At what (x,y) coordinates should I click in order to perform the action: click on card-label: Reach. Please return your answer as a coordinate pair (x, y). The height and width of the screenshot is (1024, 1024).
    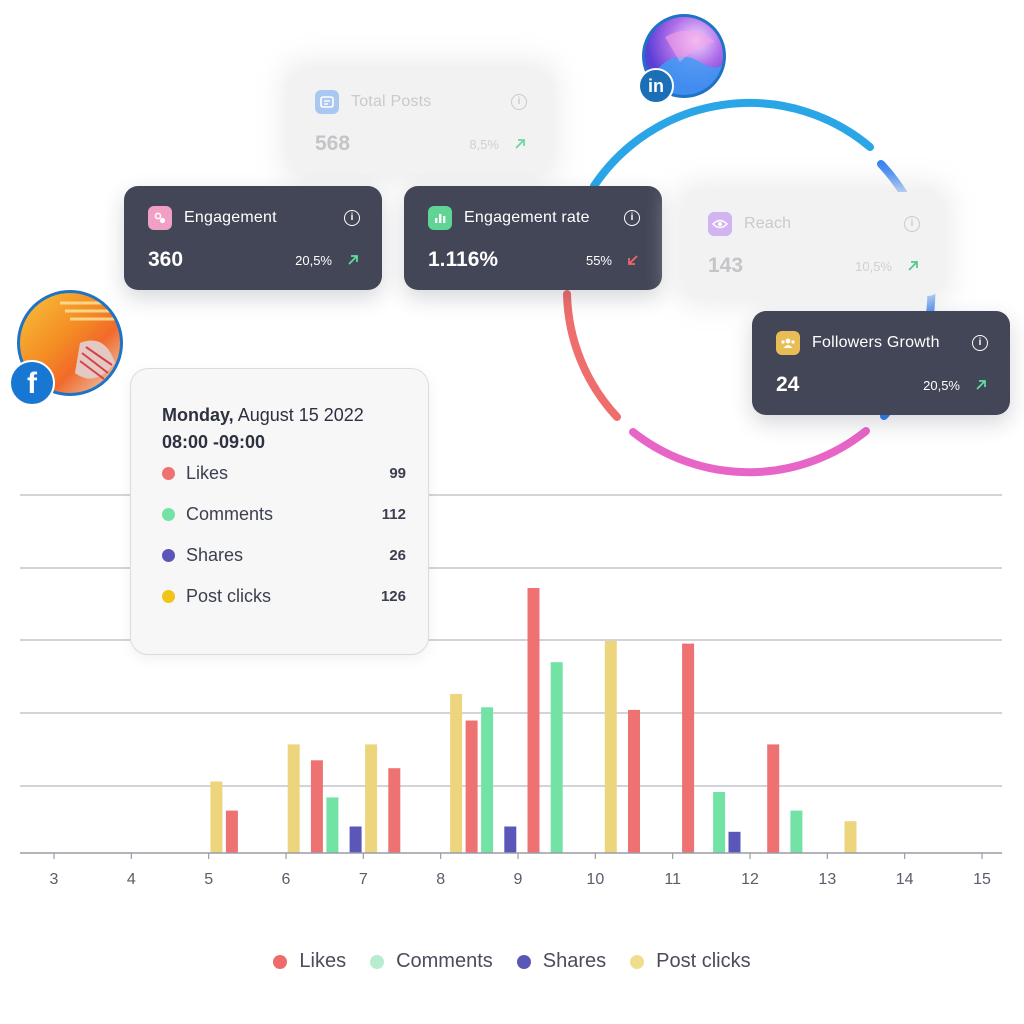
    Looking at the image, I should click on (768, 223).